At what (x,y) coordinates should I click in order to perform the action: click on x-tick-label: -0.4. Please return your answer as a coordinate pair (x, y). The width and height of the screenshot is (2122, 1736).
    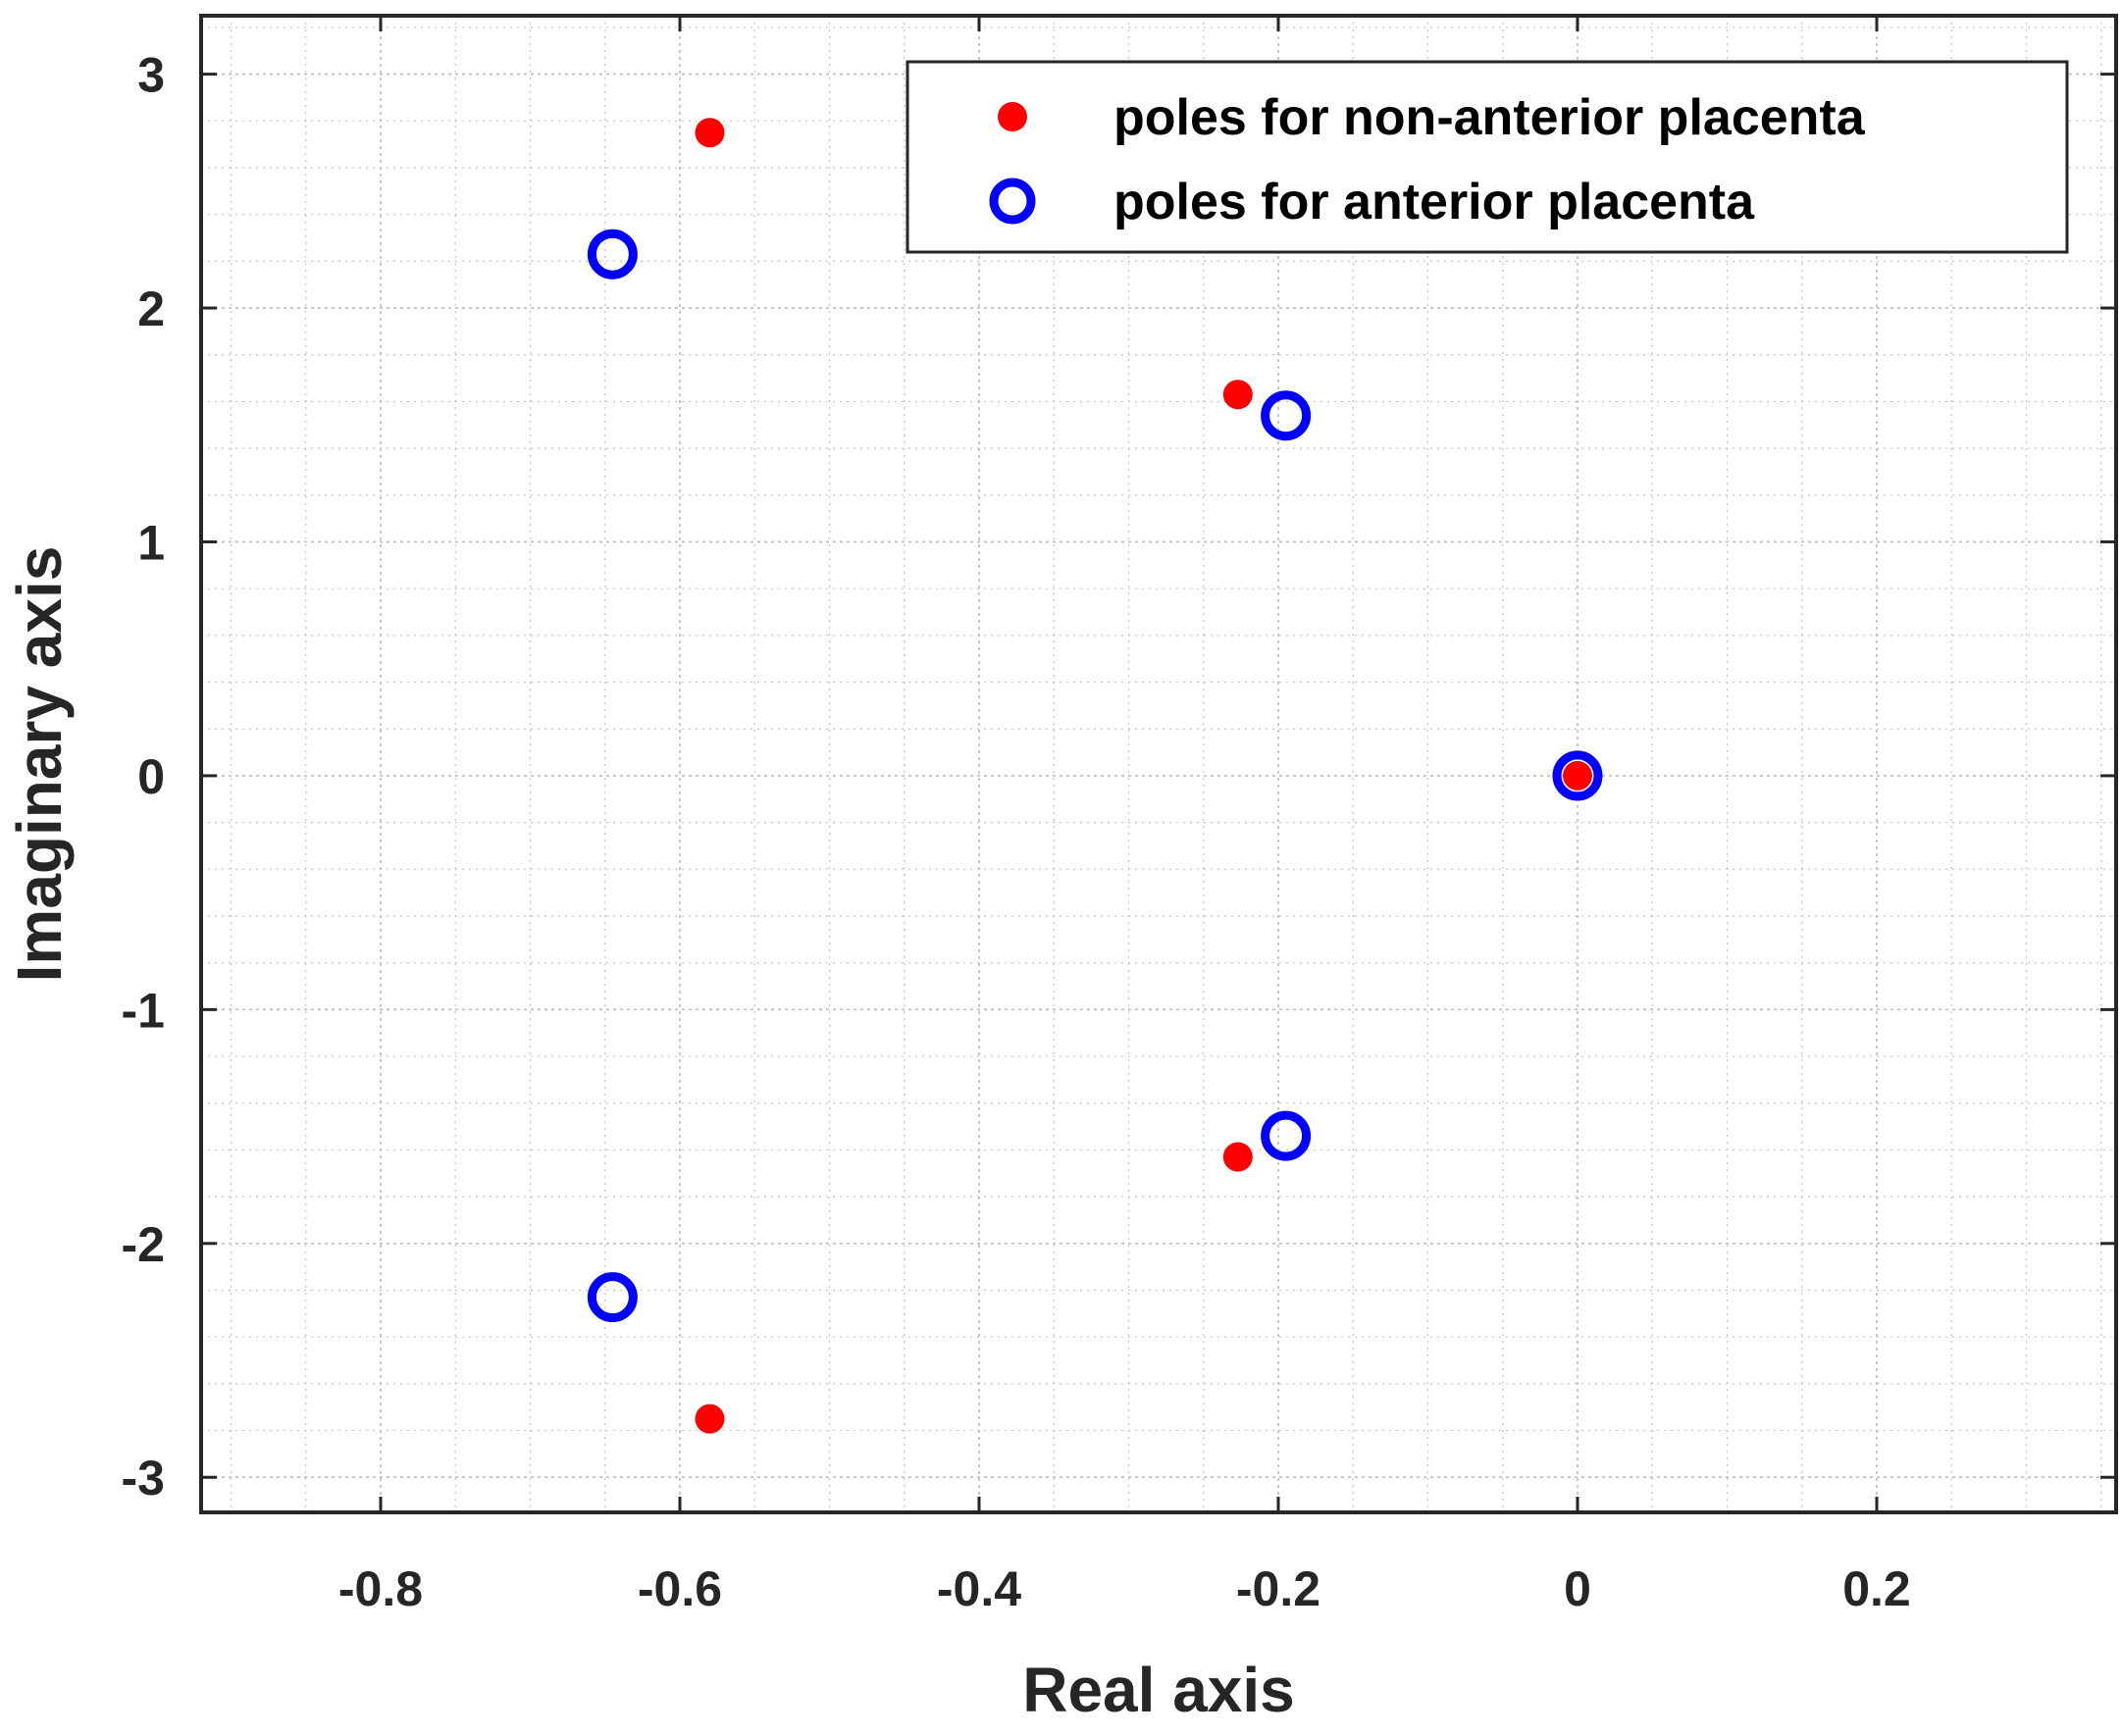
    Looking at the image, I should click on (979, 1589).